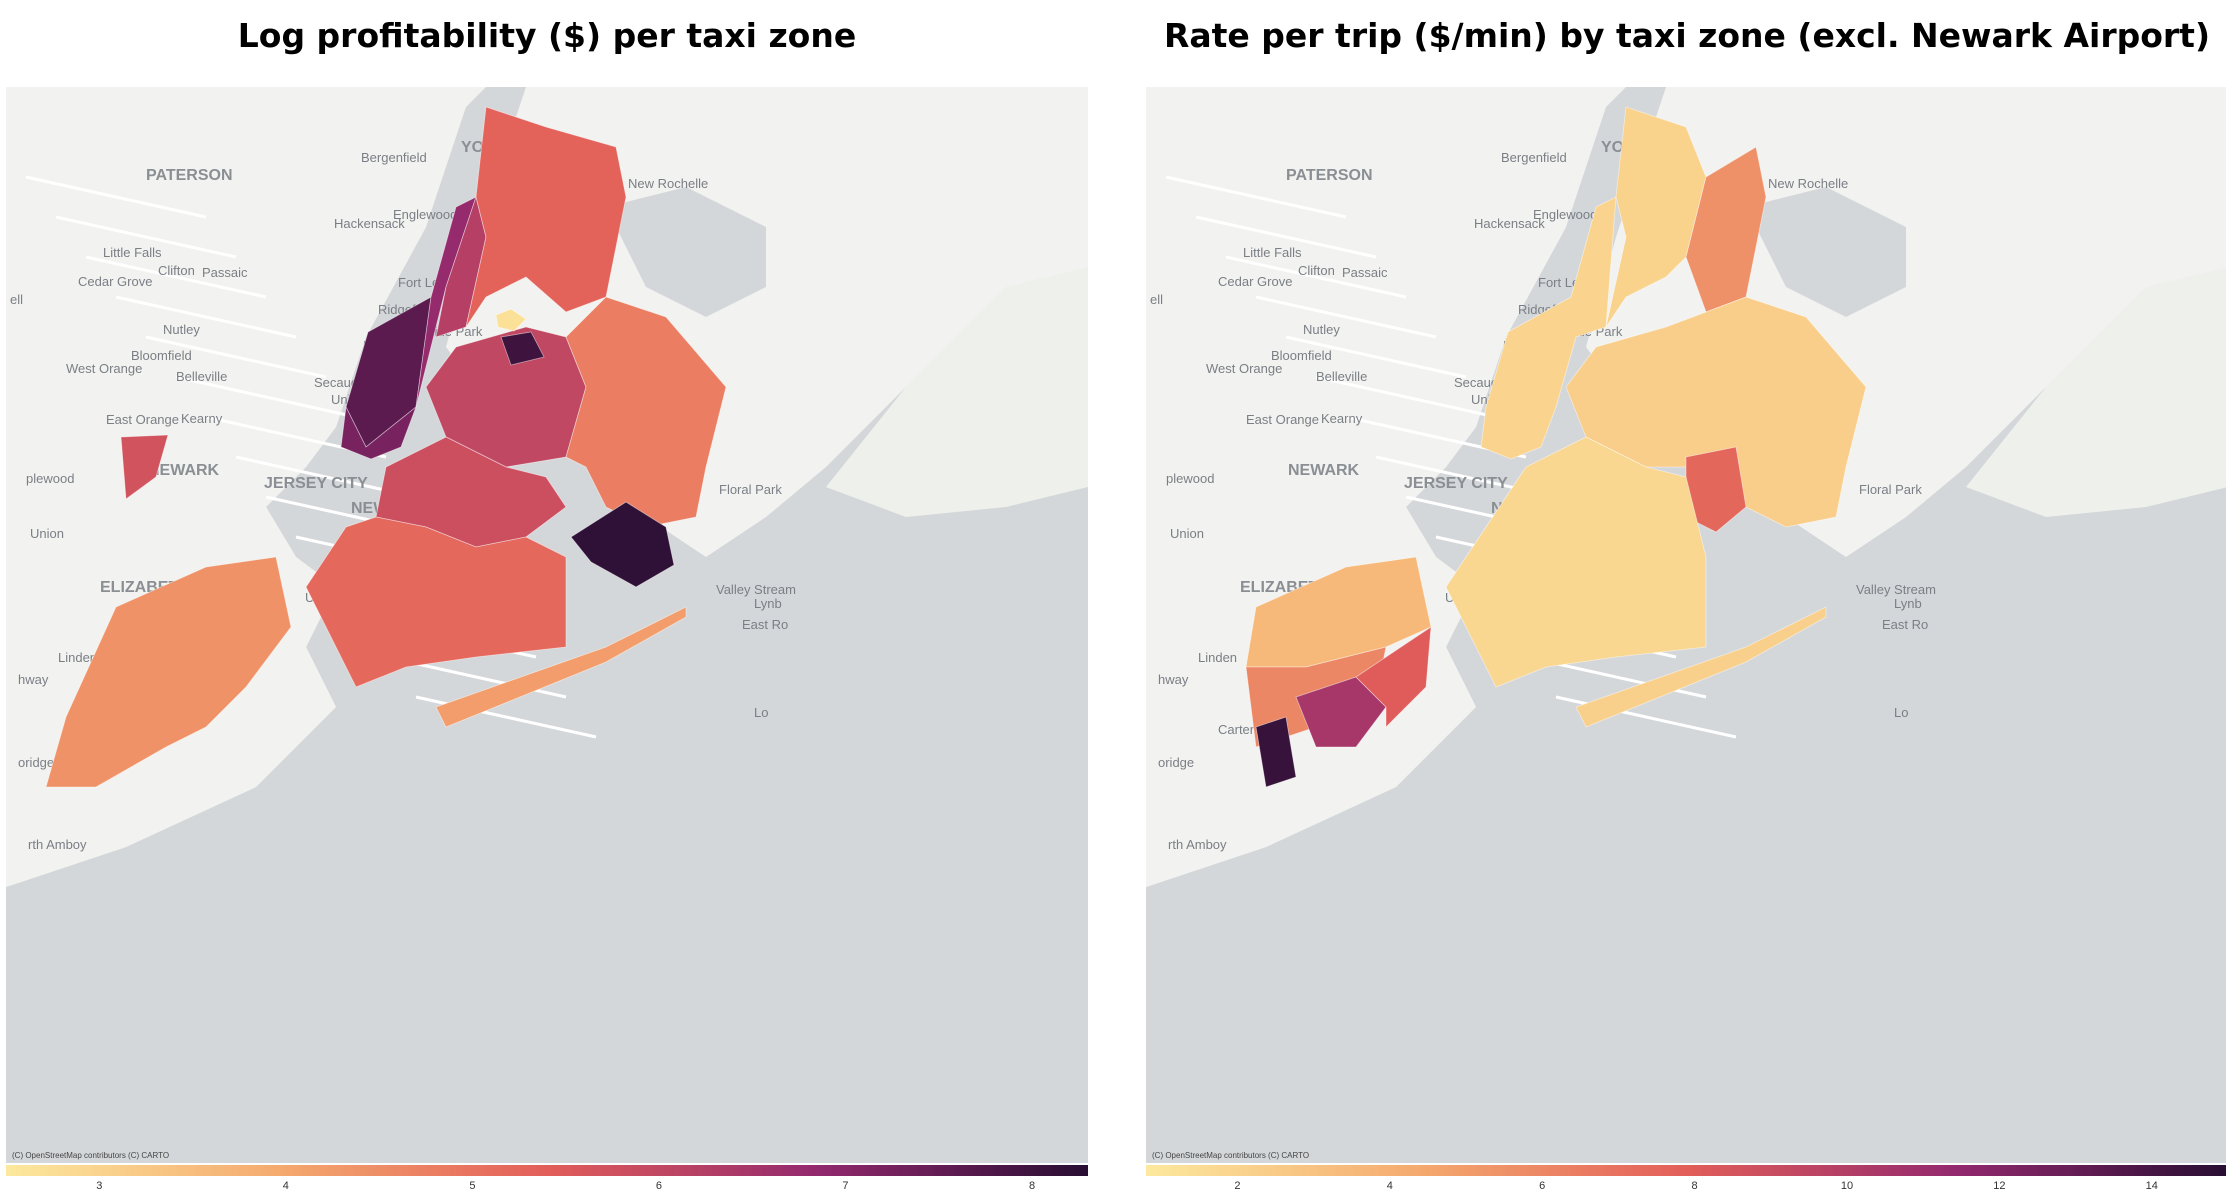  What do you see at coordinates (1686, 1188) in the screenshot?
I see `right-colorbar-ticks: 2 4 6 8 10 12 14` at bounding box center [1686, 1188].